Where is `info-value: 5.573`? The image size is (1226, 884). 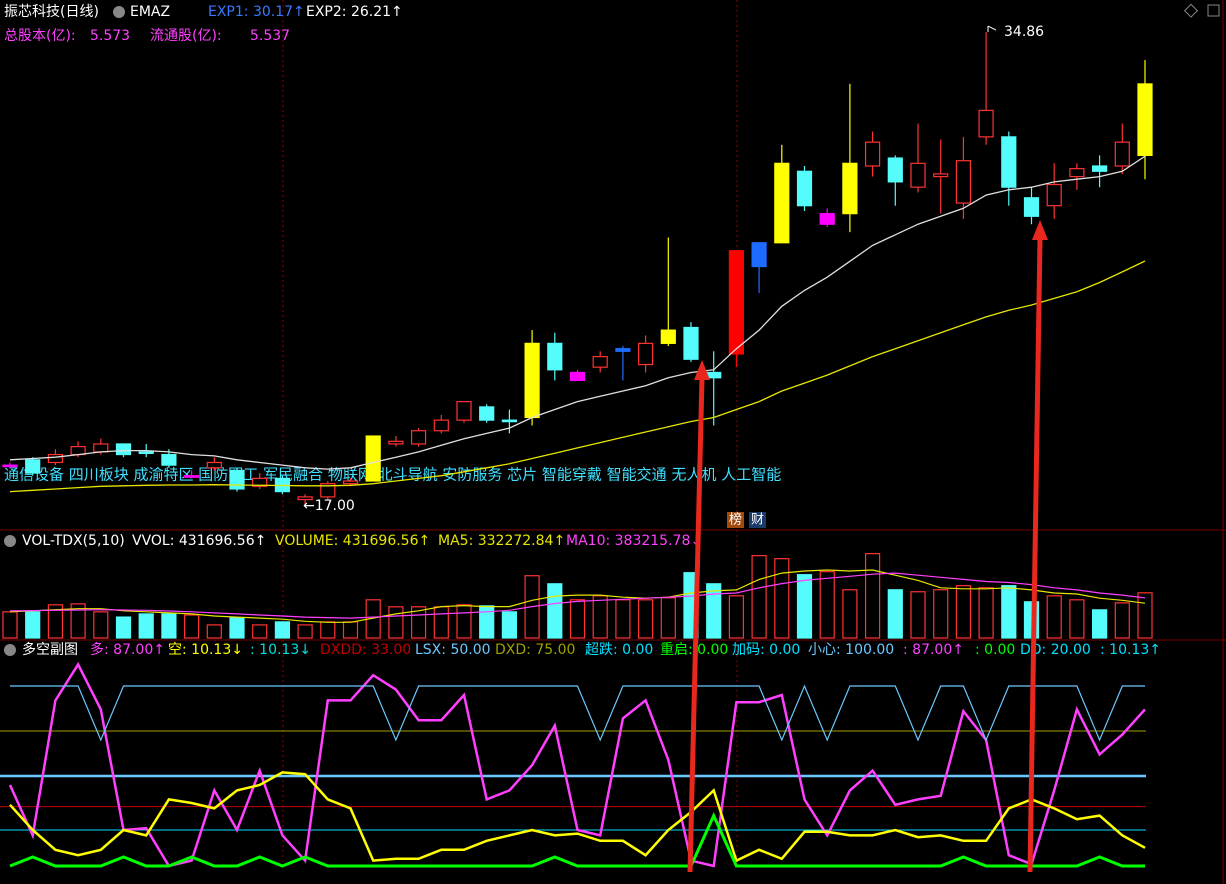 info-value: 5.573 is located at coordinates (110, 36).